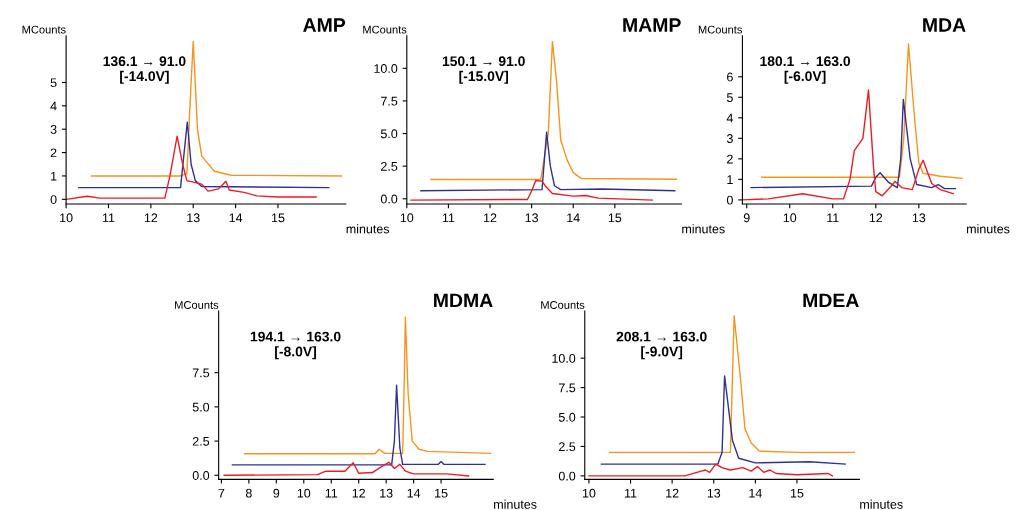 This screenshot has height=510, width=1017. Describe the element at coordinates (805, 70) in the screenshot. I see `annotation: 180.1 → 163.0 [-6.0V]` at that location.